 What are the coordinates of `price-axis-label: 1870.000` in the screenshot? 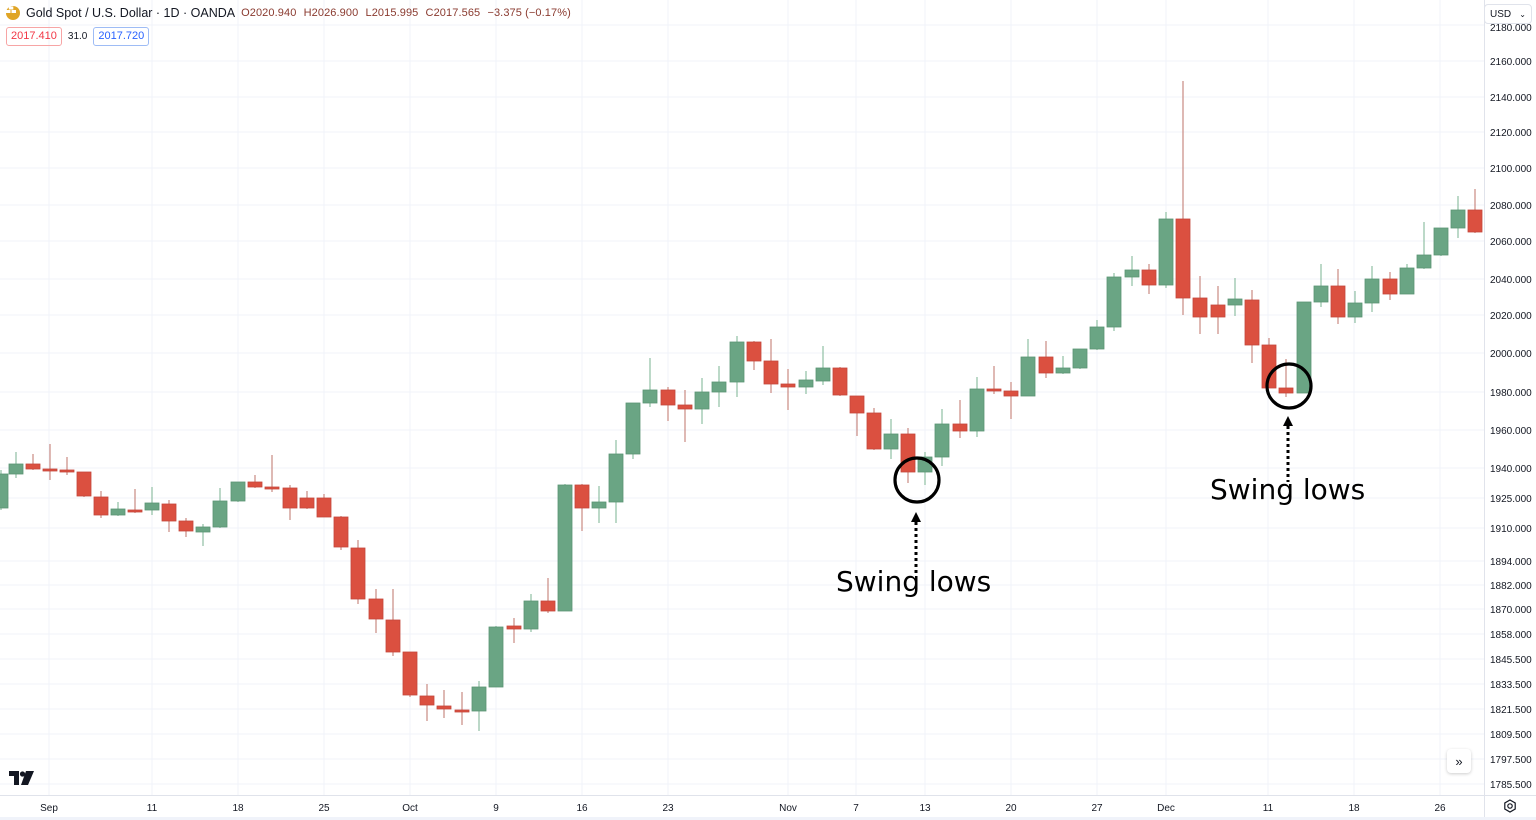 It's located at (1511, 610).